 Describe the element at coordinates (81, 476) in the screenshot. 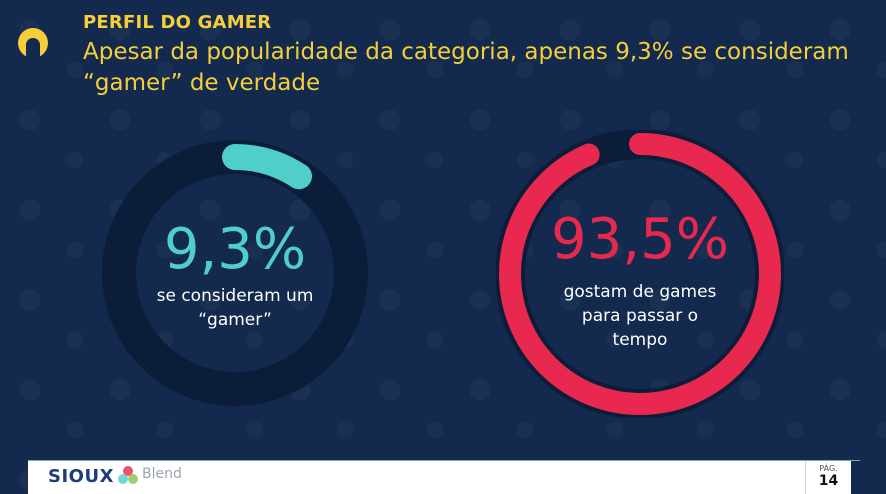

I see `sioux-logo: SIOUX` at that location.